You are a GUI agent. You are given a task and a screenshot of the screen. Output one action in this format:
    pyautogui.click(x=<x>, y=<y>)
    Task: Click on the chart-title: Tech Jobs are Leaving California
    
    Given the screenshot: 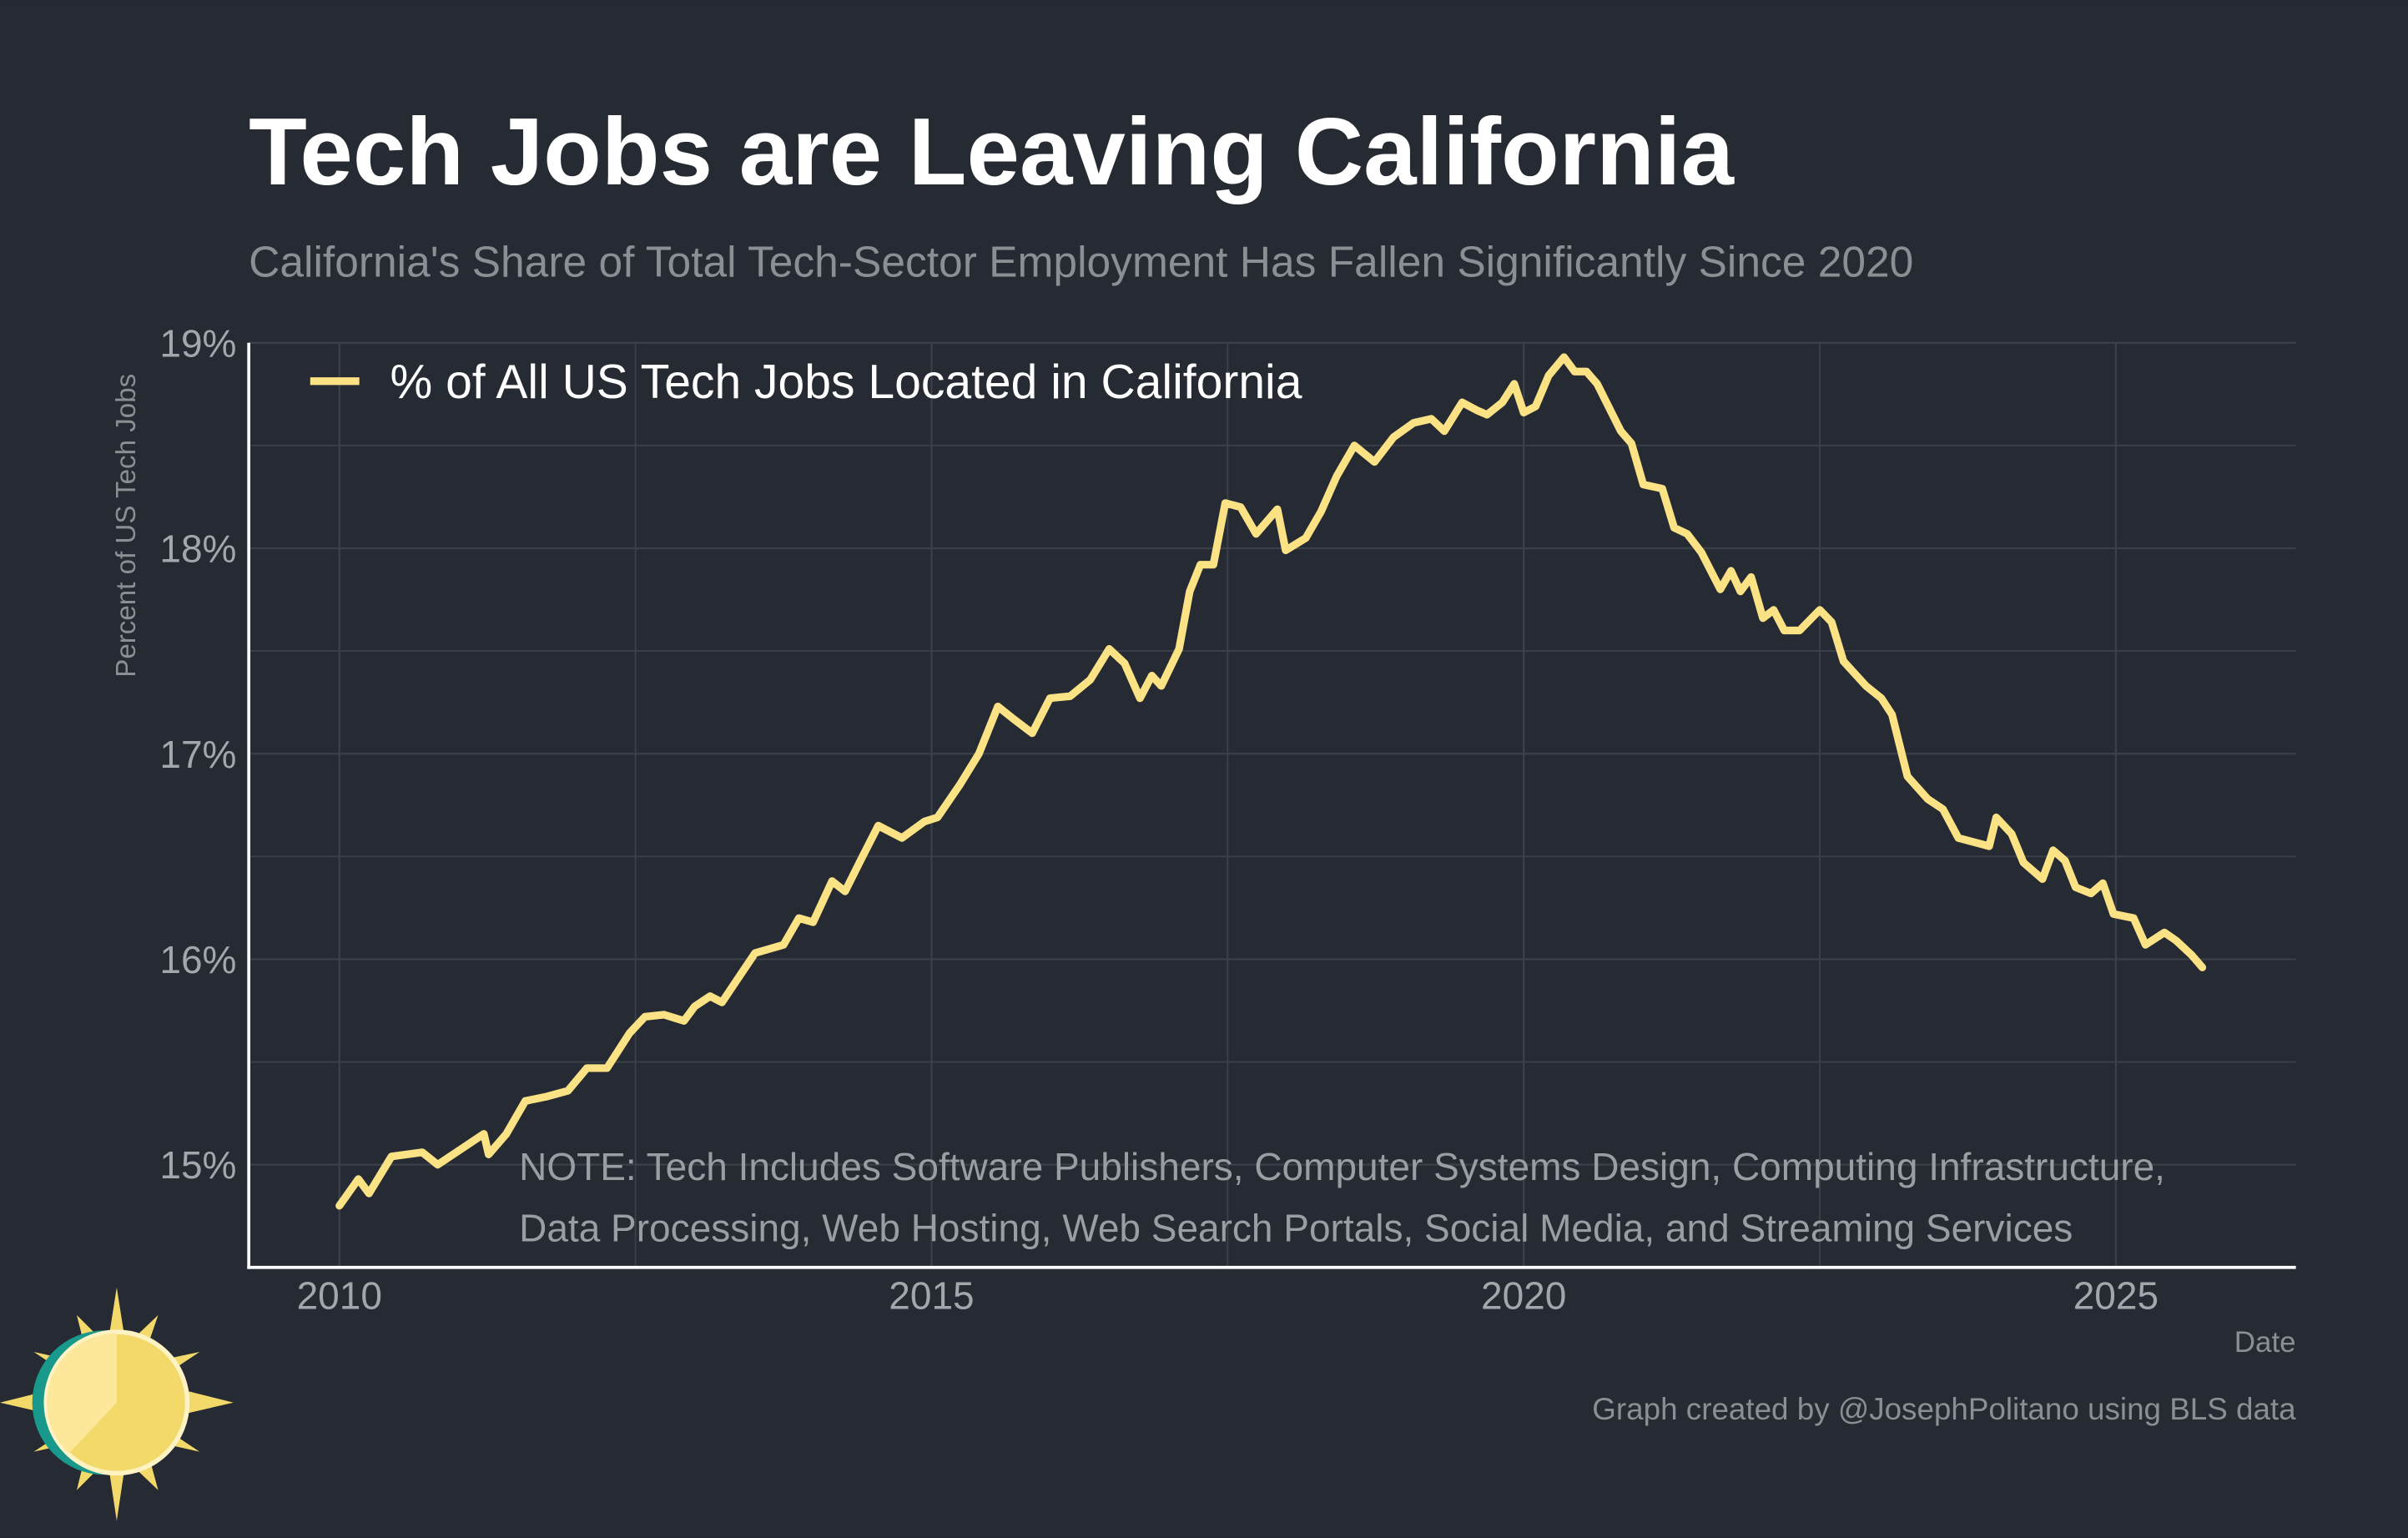 What is the action you would take?
    pyautogui.click(x=992, y=152)
    